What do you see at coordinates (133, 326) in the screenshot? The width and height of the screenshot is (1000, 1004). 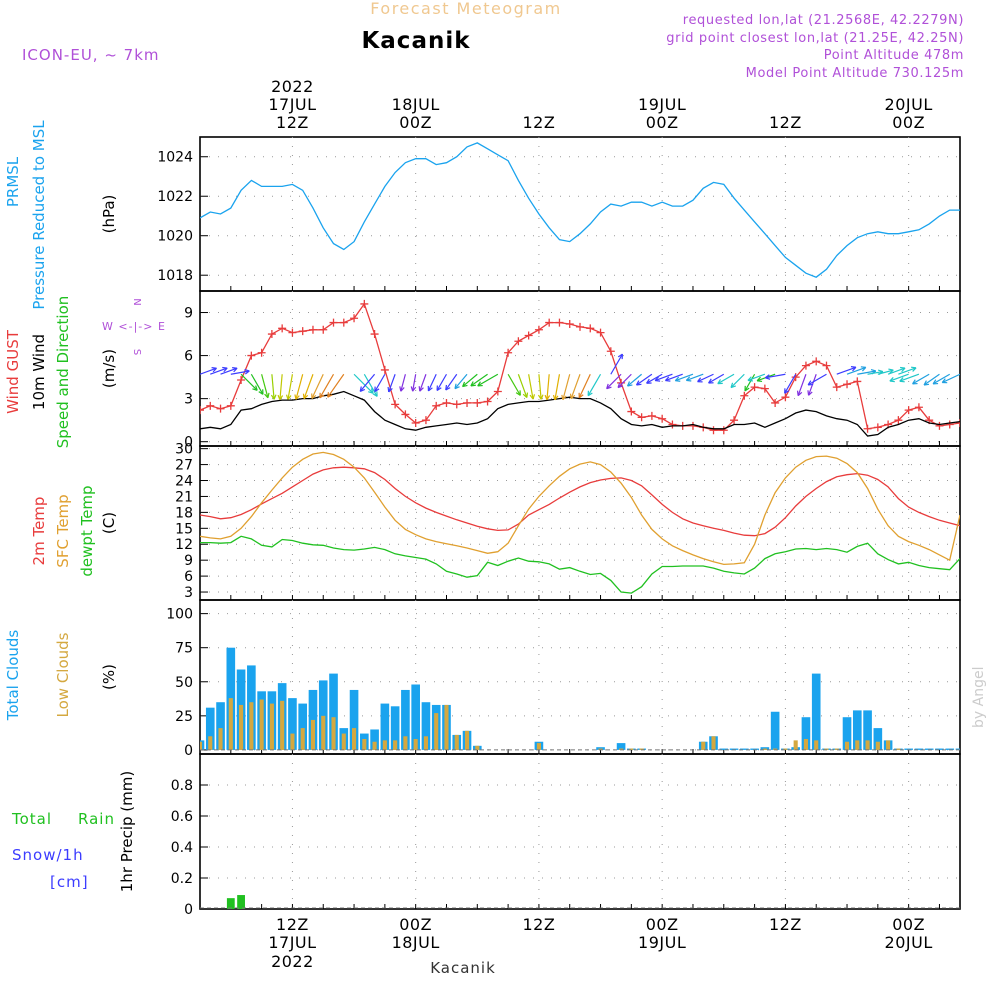 I see `compass-legend: W <-|-> E N S` at bounding box center [133, 326].